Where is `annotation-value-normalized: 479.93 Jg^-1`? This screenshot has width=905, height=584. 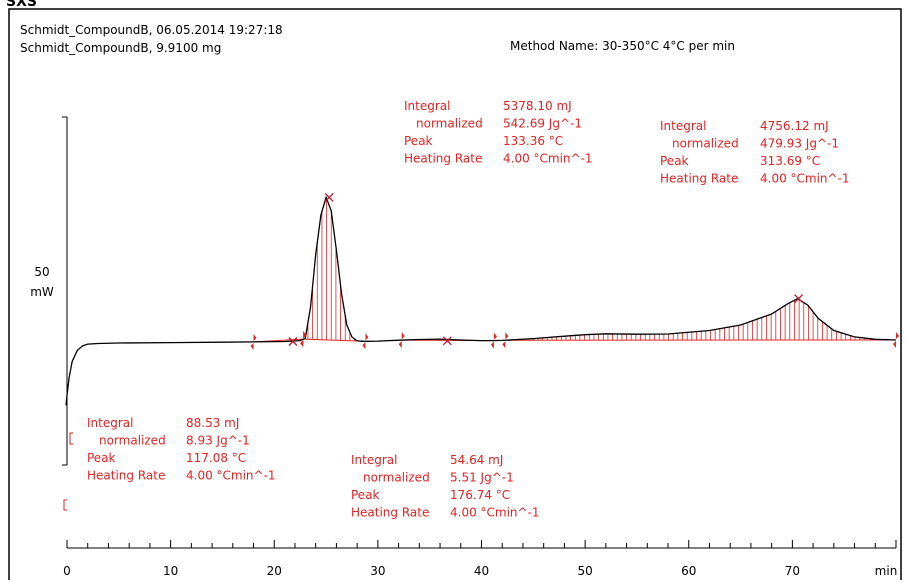
annotation-value-normalized: 479.93 Jg^-1 is located at coordinates (799, 144).